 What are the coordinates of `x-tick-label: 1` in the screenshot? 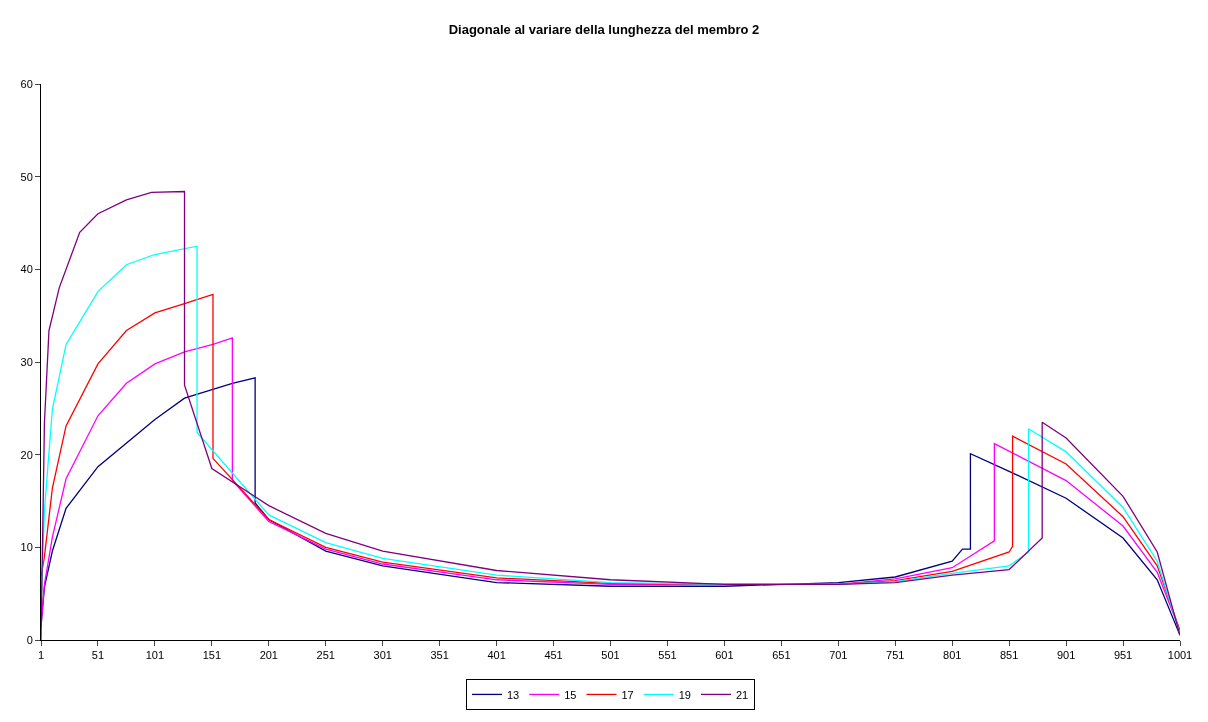 It's located at (41, 655).